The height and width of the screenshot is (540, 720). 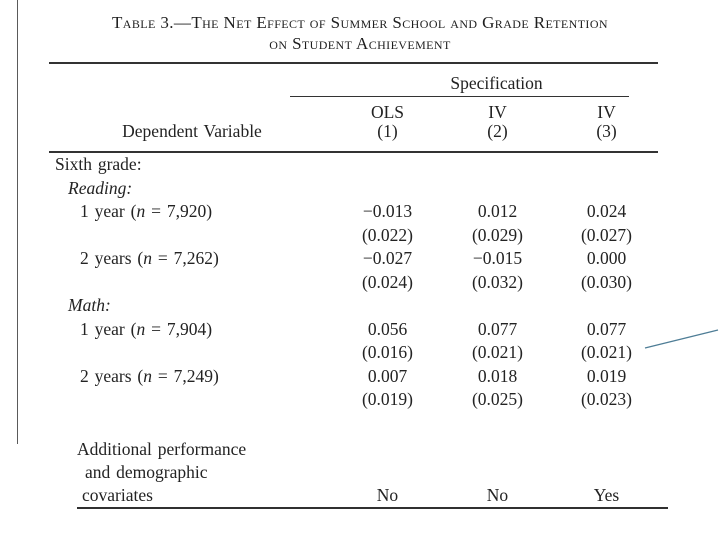 I want to click on row-label: 1 year (n = 7,920), so click(x=146, y=211).